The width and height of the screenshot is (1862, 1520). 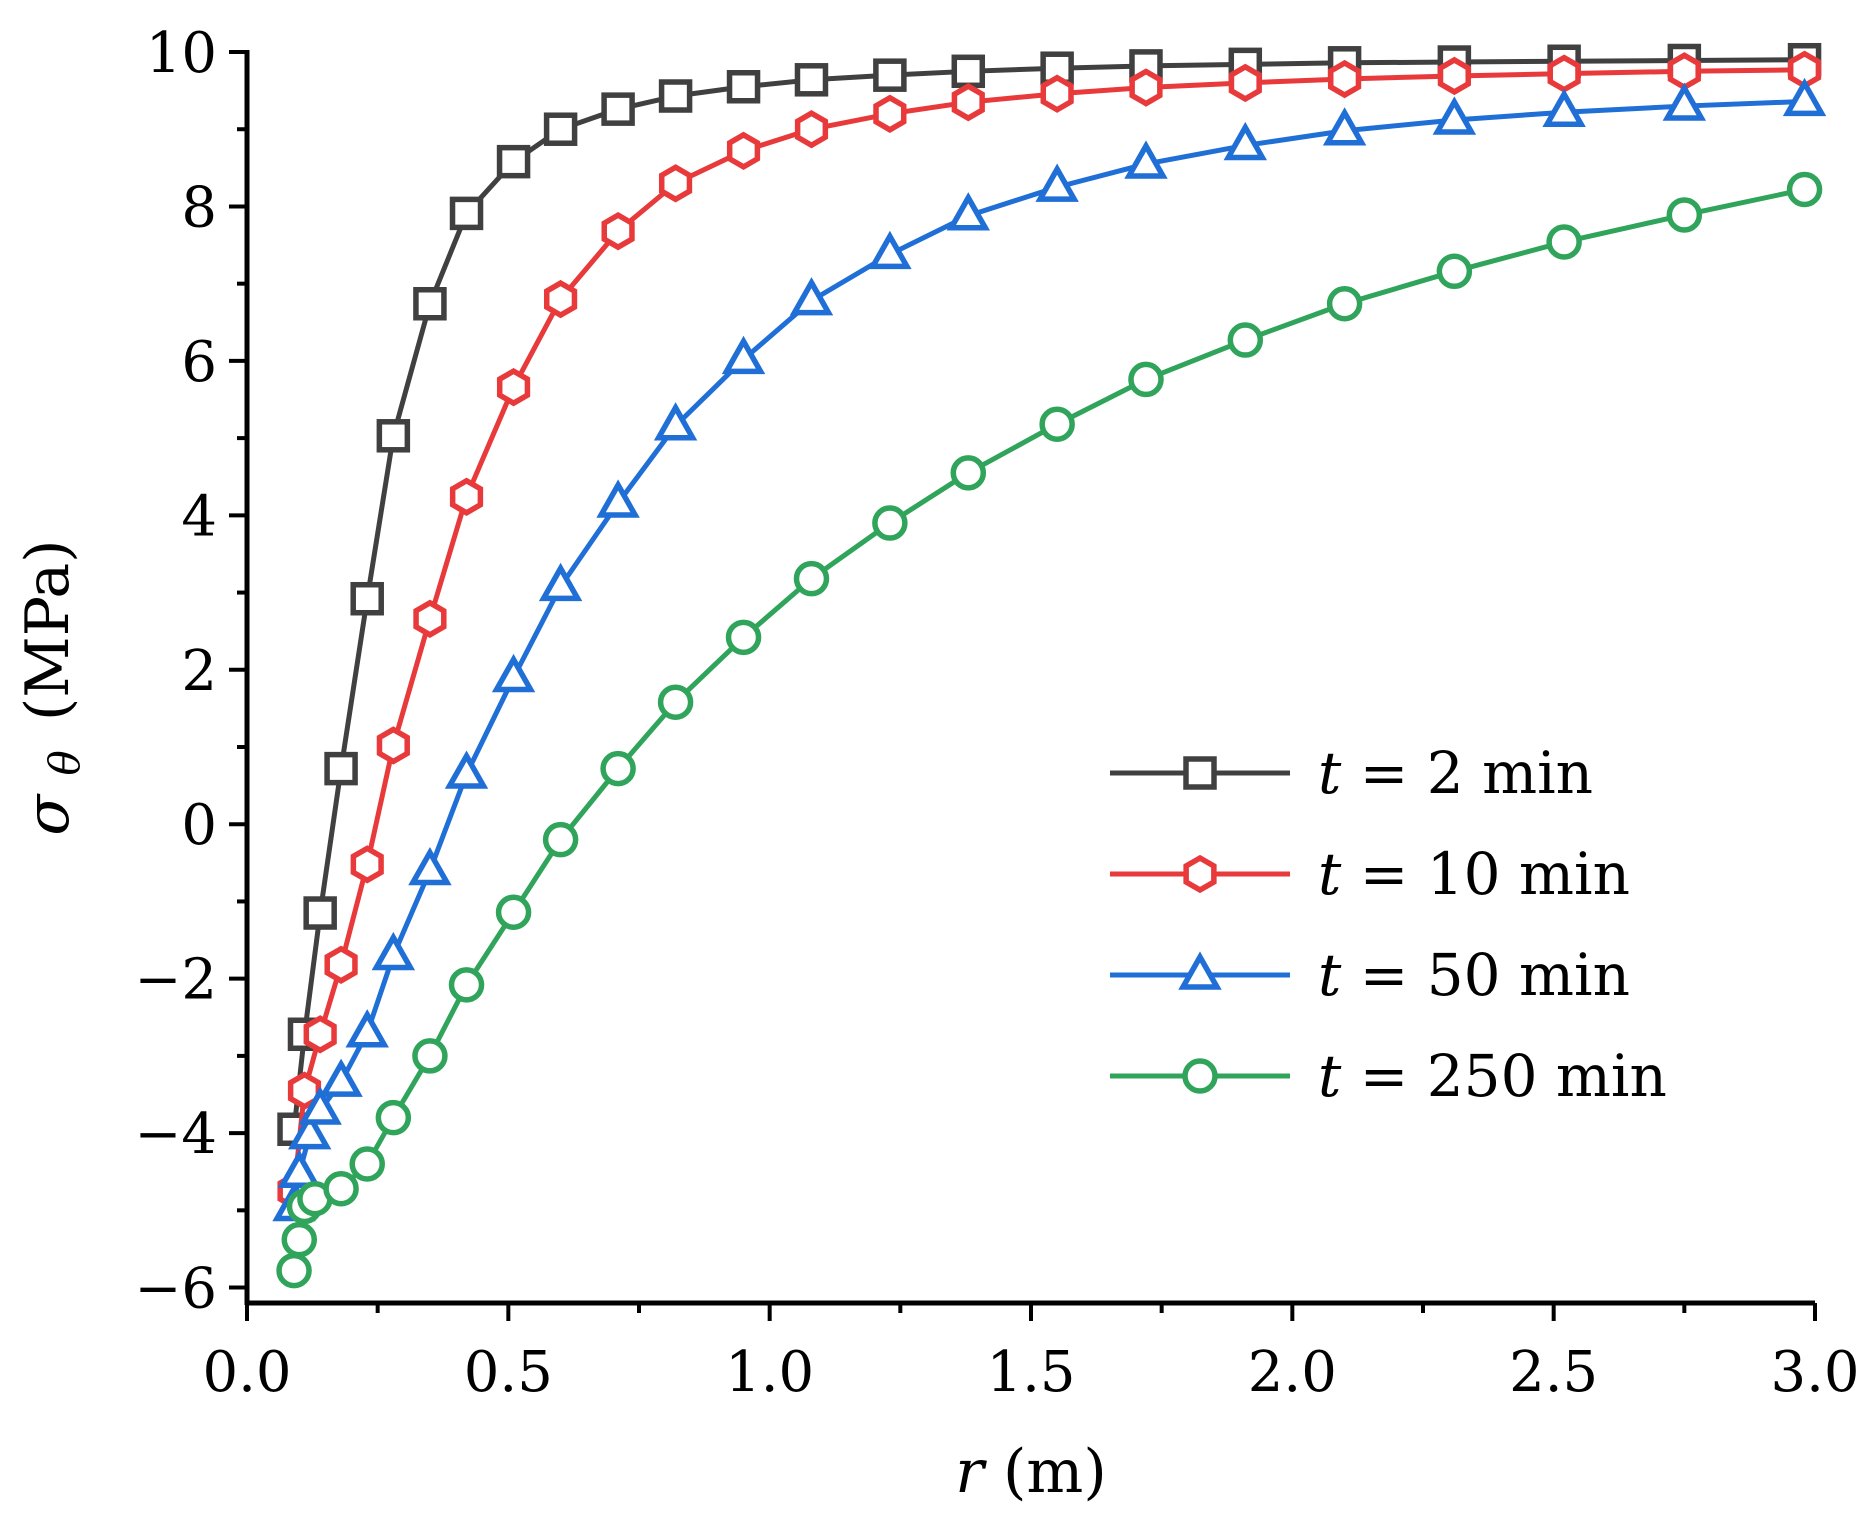 What do you see at coordinates (48, 630) in the screenshot?
I see `y-axis-unit: (MPa)` at bounding box center [48, 630].